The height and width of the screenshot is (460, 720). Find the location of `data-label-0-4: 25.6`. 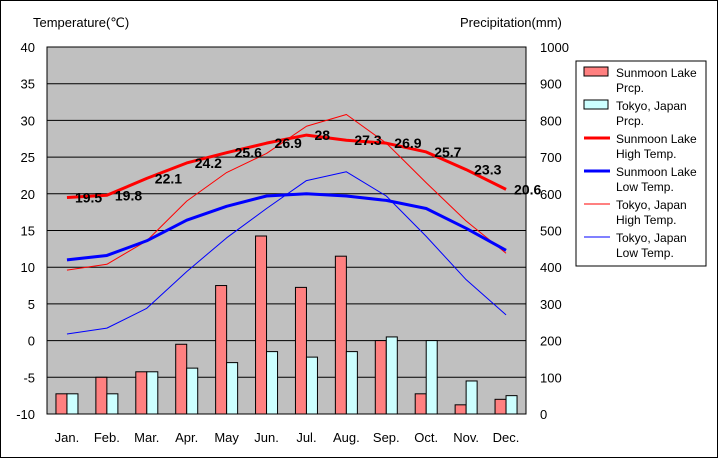

data-label-0-4: 25.6 is located at coordinates (248, 153).